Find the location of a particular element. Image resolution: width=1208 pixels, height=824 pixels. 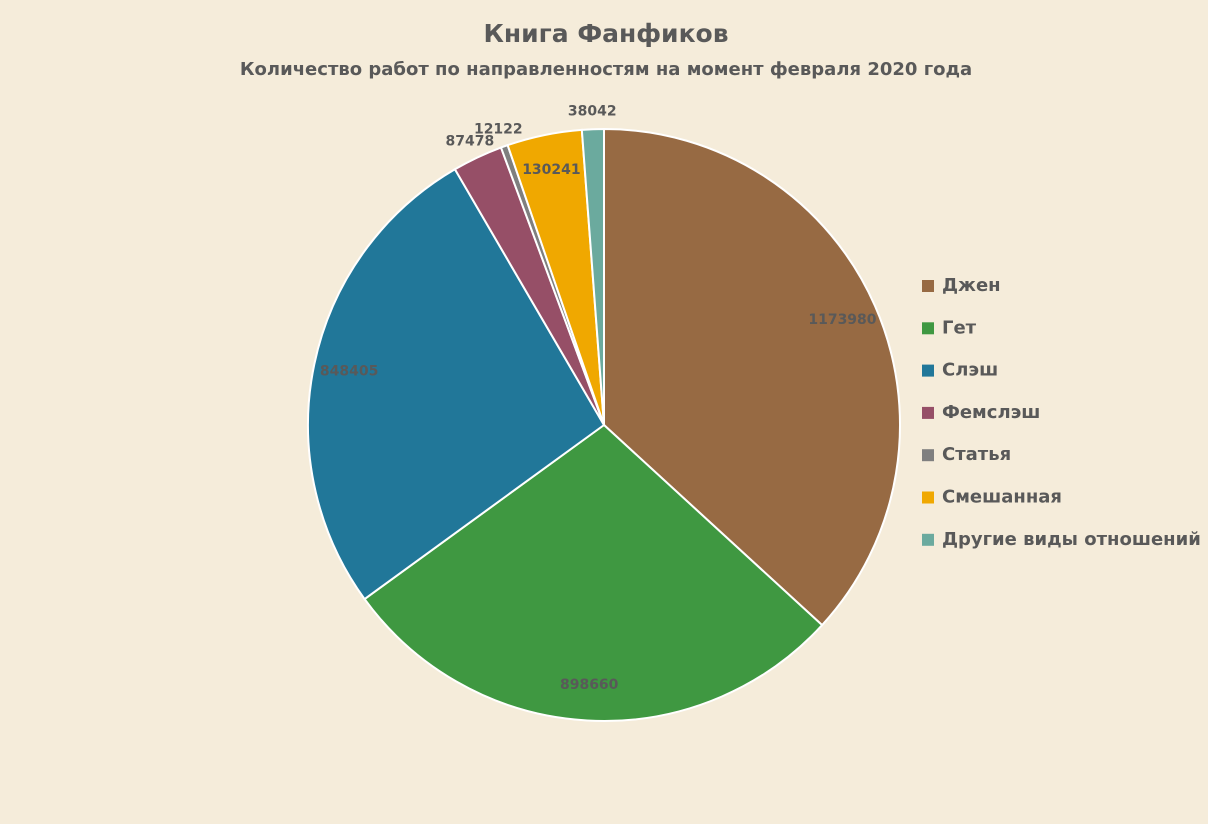

data-label: 12122 is located at coordinates (498, 130).